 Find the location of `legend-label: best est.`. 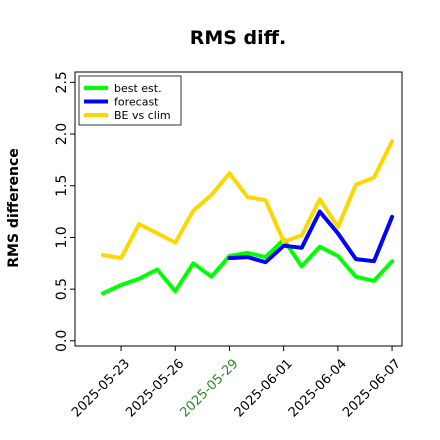

legend-label: best est. is located at coordinates (138, 88).